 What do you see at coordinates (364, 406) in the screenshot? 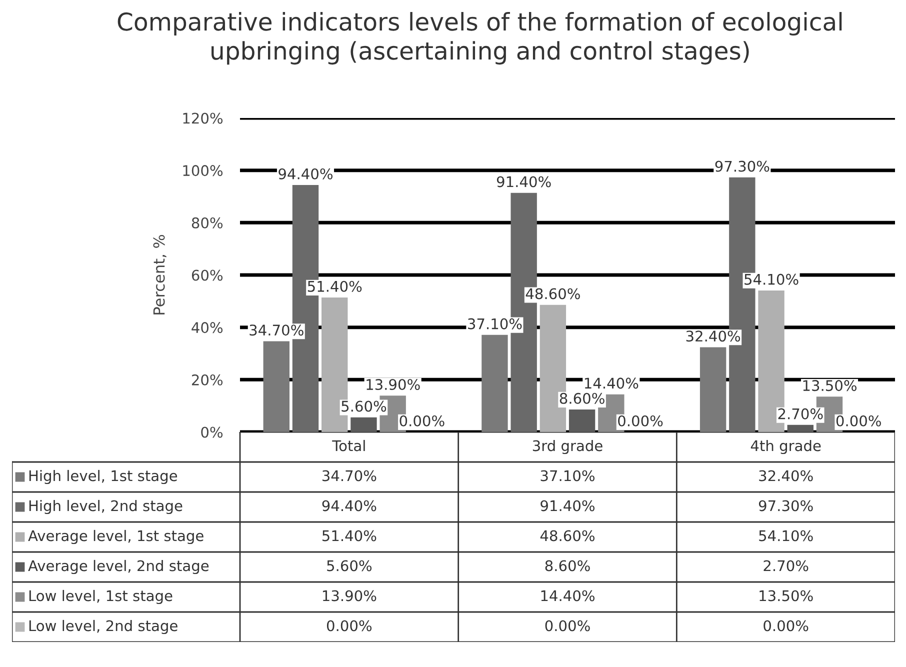
I see `text: 5.60%` at bounding box center [364, 406].